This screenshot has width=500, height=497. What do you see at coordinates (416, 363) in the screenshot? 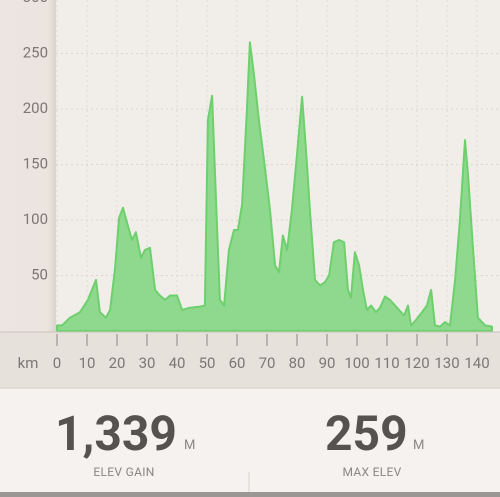
I see `x-tick-label: 120` at bounding box center [416, 363].